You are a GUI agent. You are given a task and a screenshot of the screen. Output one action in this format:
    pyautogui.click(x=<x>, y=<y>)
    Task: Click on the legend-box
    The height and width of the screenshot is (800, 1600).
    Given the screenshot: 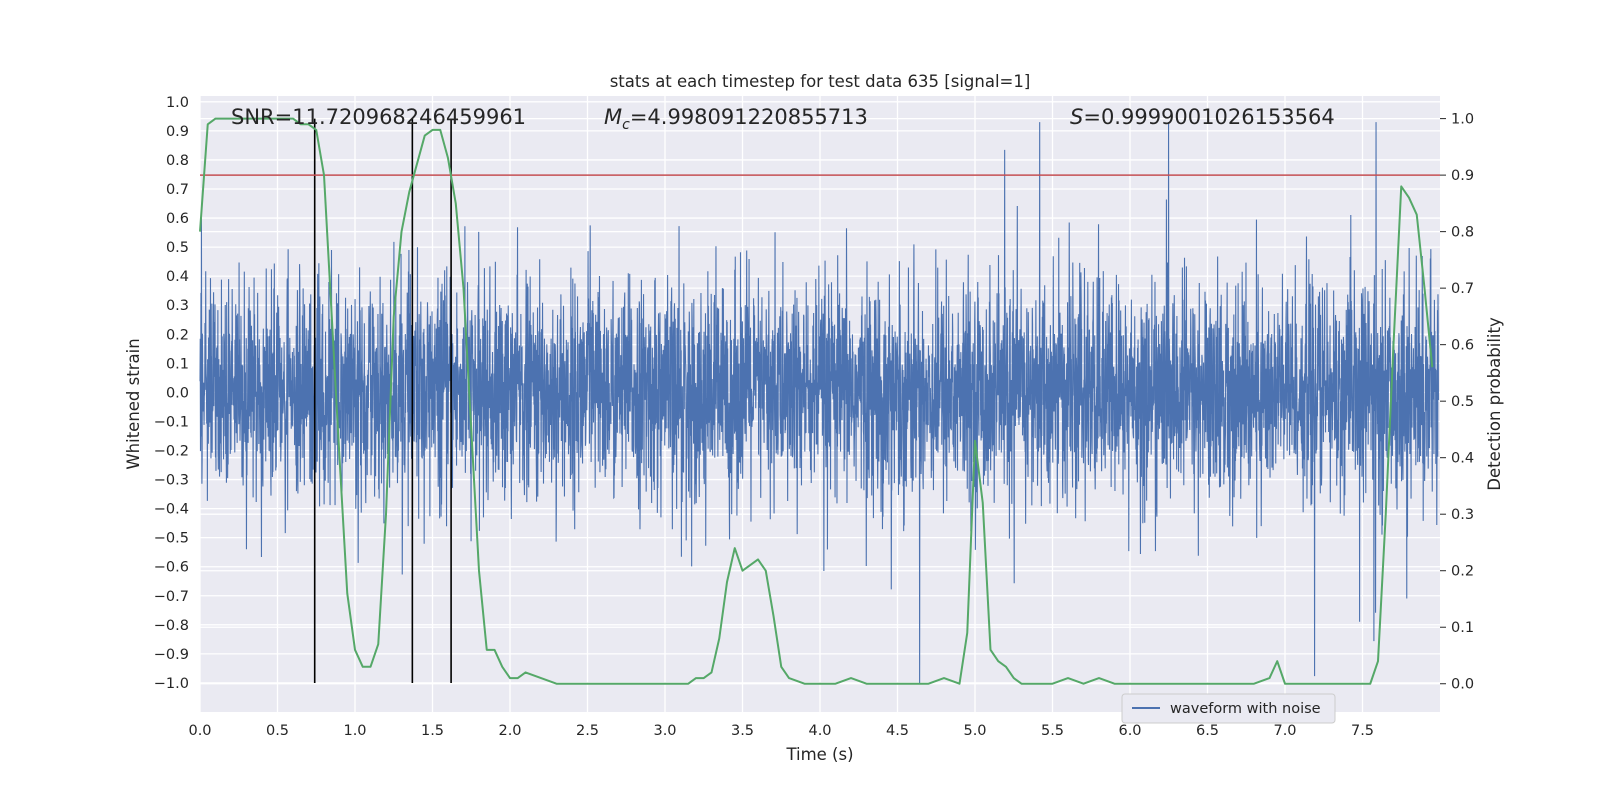 What is the action you would take?
    pyautogui.click(x=1228, y=708)
    